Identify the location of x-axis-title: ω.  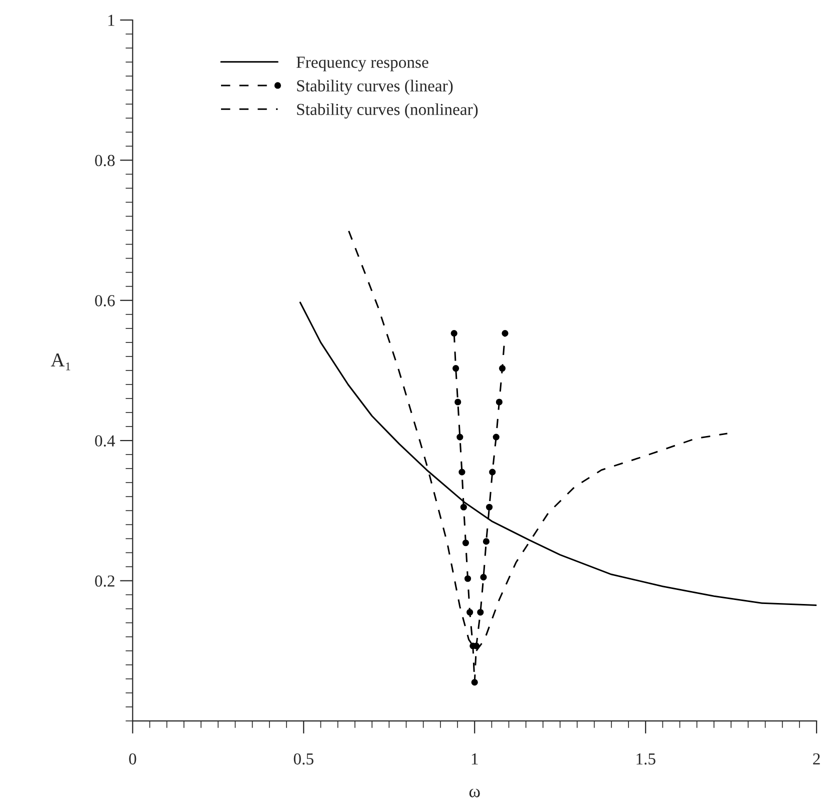
(474, 793).